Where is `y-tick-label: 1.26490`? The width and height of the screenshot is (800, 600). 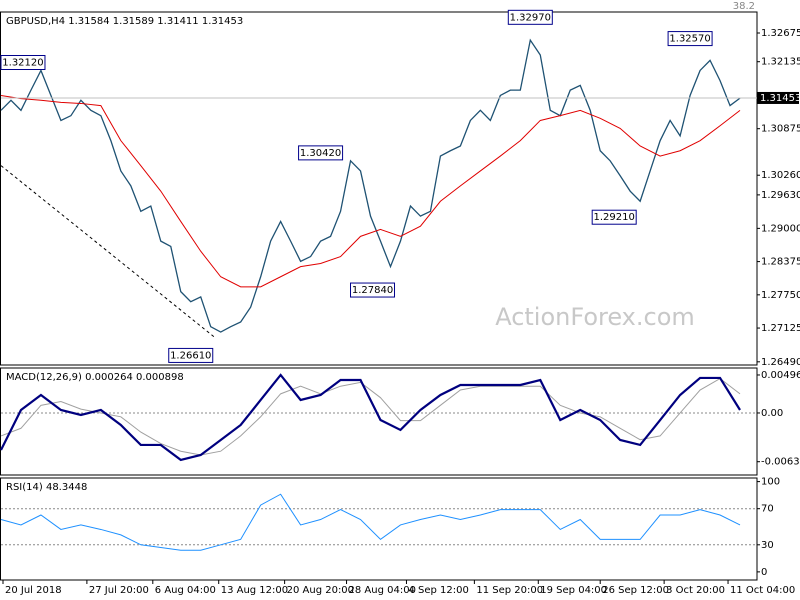 y-tick-label: 1.26490 is located at coordinates (780, 362).